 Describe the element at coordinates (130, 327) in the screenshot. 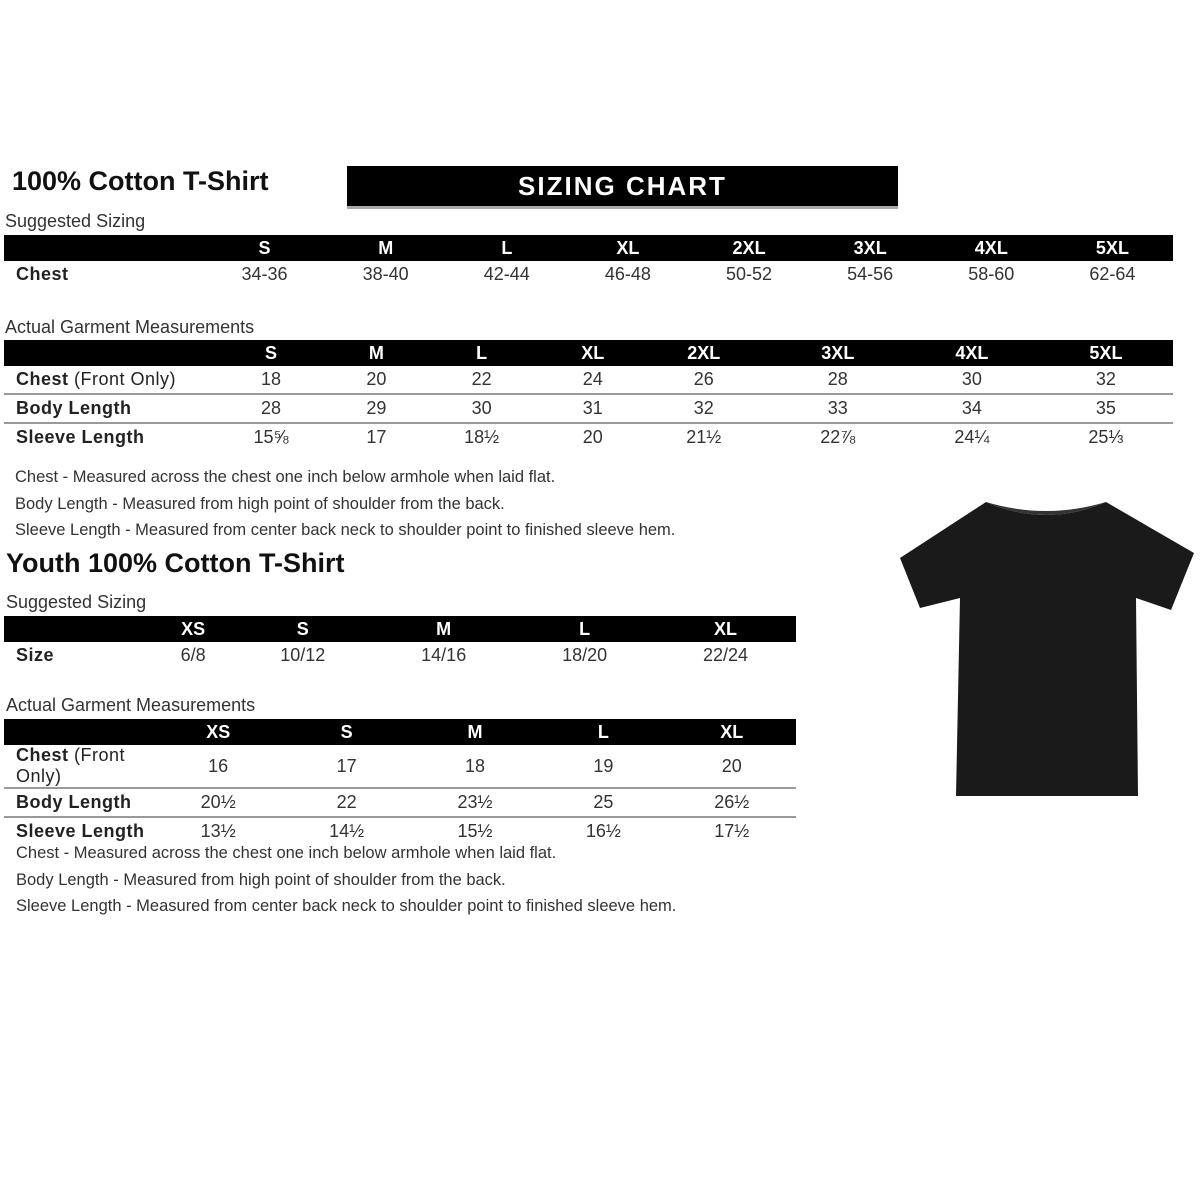

I see `adult-actual-label: Actual Garment Measurements` at that location.